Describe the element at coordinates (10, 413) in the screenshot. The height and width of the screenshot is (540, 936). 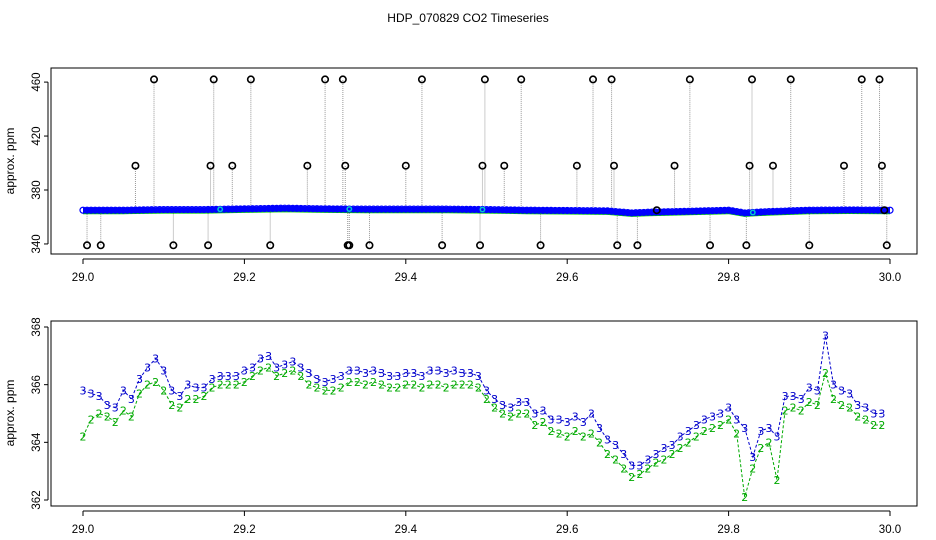
I see `bottom-y-axis-label: approx. ppm` at that location.